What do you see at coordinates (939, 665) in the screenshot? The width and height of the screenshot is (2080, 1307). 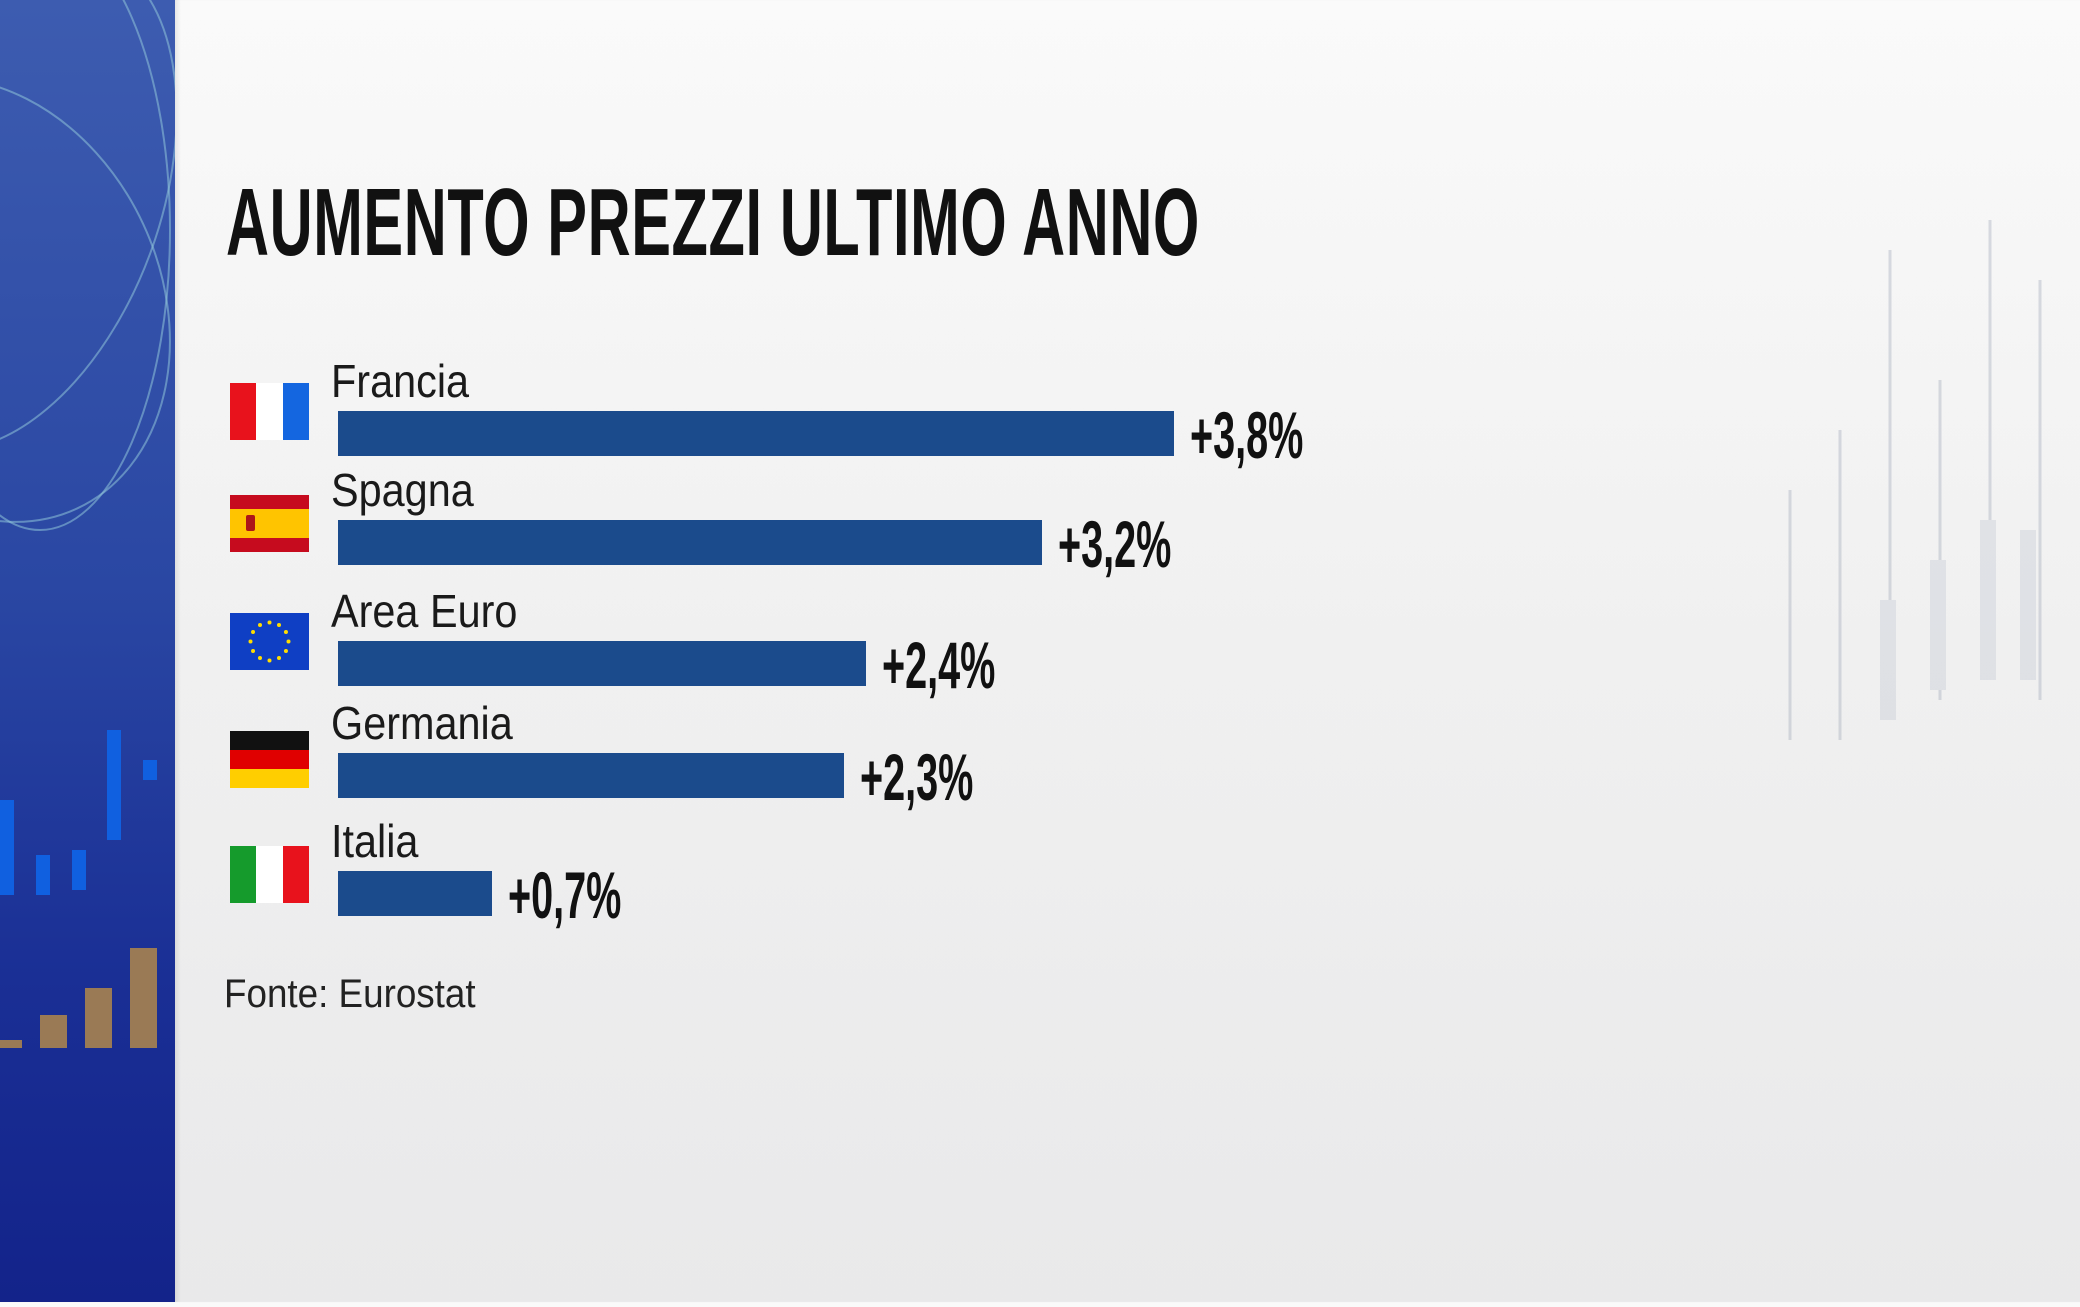 I see `data-label: +2,4%` at bounding box center [939, 665].